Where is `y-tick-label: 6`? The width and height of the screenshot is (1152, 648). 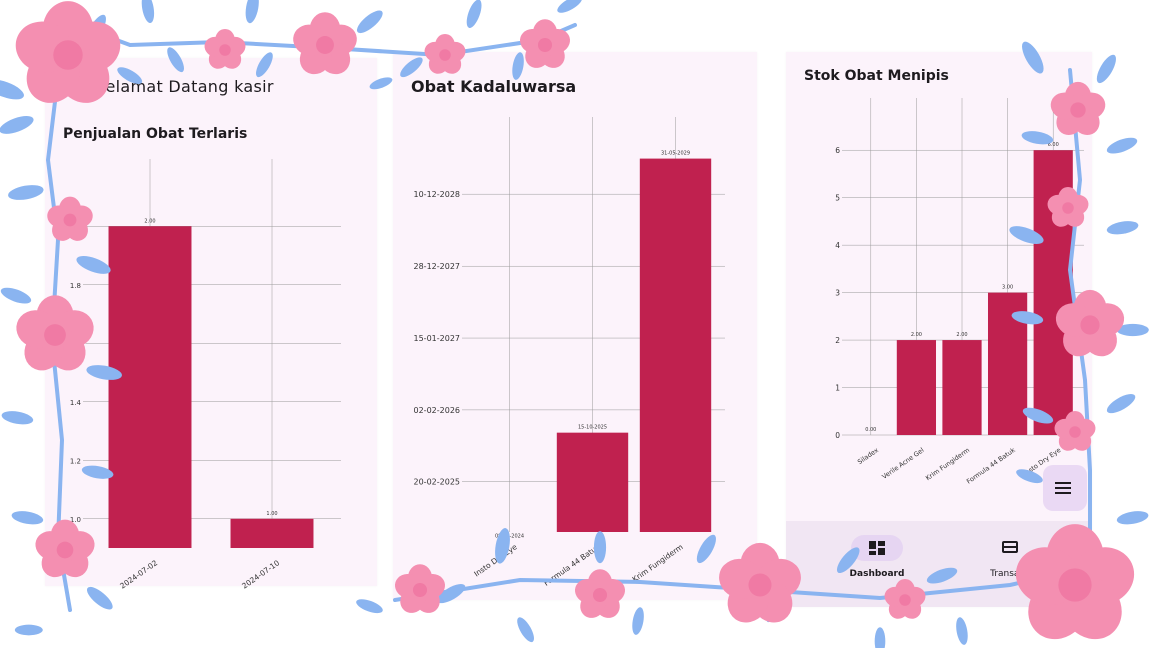 y-tick-label: 6 is located at coordinates (837, 150).